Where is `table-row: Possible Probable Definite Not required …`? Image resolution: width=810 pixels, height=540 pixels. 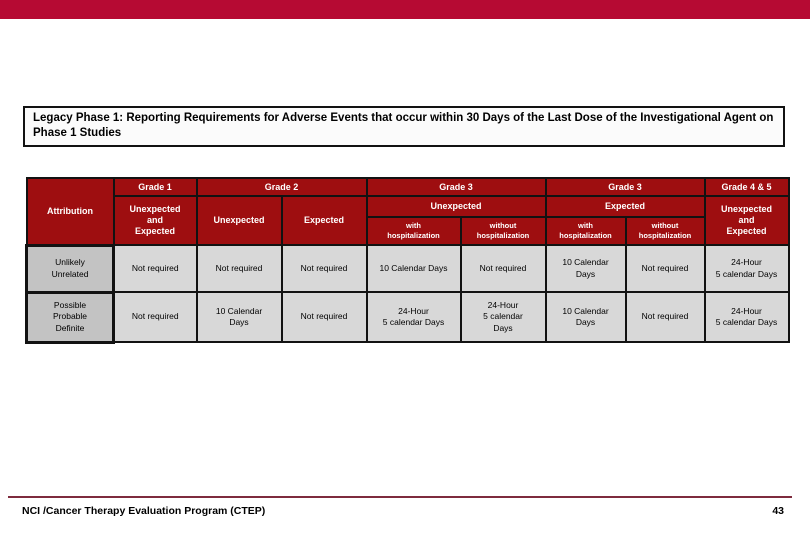
table-row: Possible Probable Definite Not required … is located at coordinates (407, 317).